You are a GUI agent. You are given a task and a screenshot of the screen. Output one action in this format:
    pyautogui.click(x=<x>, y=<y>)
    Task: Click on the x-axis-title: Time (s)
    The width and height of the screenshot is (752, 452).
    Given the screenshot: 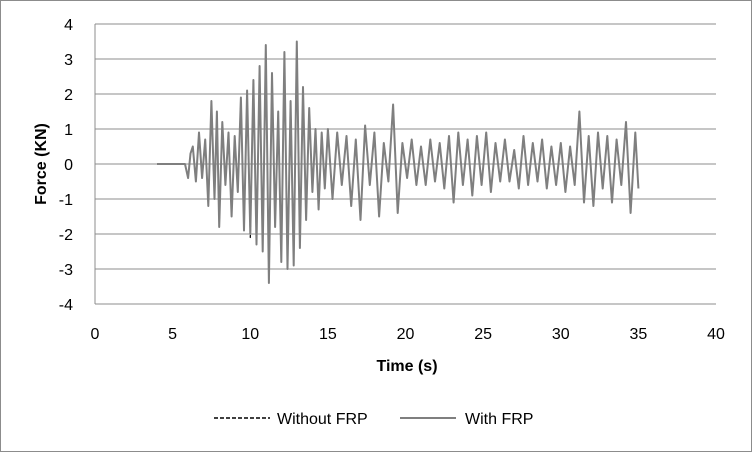 What is the action you would take?
    pyautogui.click(x=406, y=366)
    